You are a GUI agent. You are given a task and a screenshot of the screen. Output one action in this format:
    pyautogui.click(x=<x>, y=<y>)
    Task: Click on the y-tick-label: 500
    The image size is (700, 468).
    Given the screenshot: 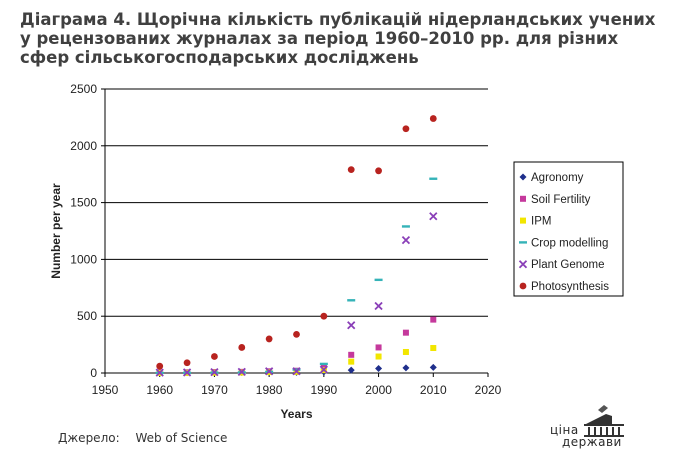 What is the action you would take?
    pyautogui.click(x=87, y=316)
    